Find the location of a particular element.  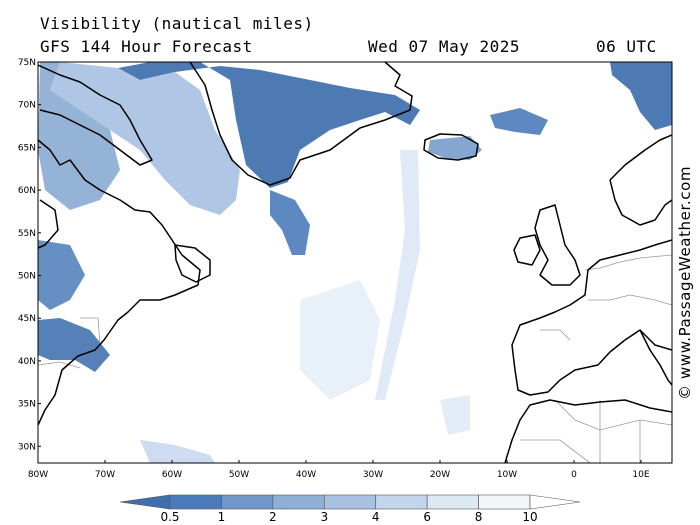

lat-label-55n: 55N is located at coordinates (27, 234).